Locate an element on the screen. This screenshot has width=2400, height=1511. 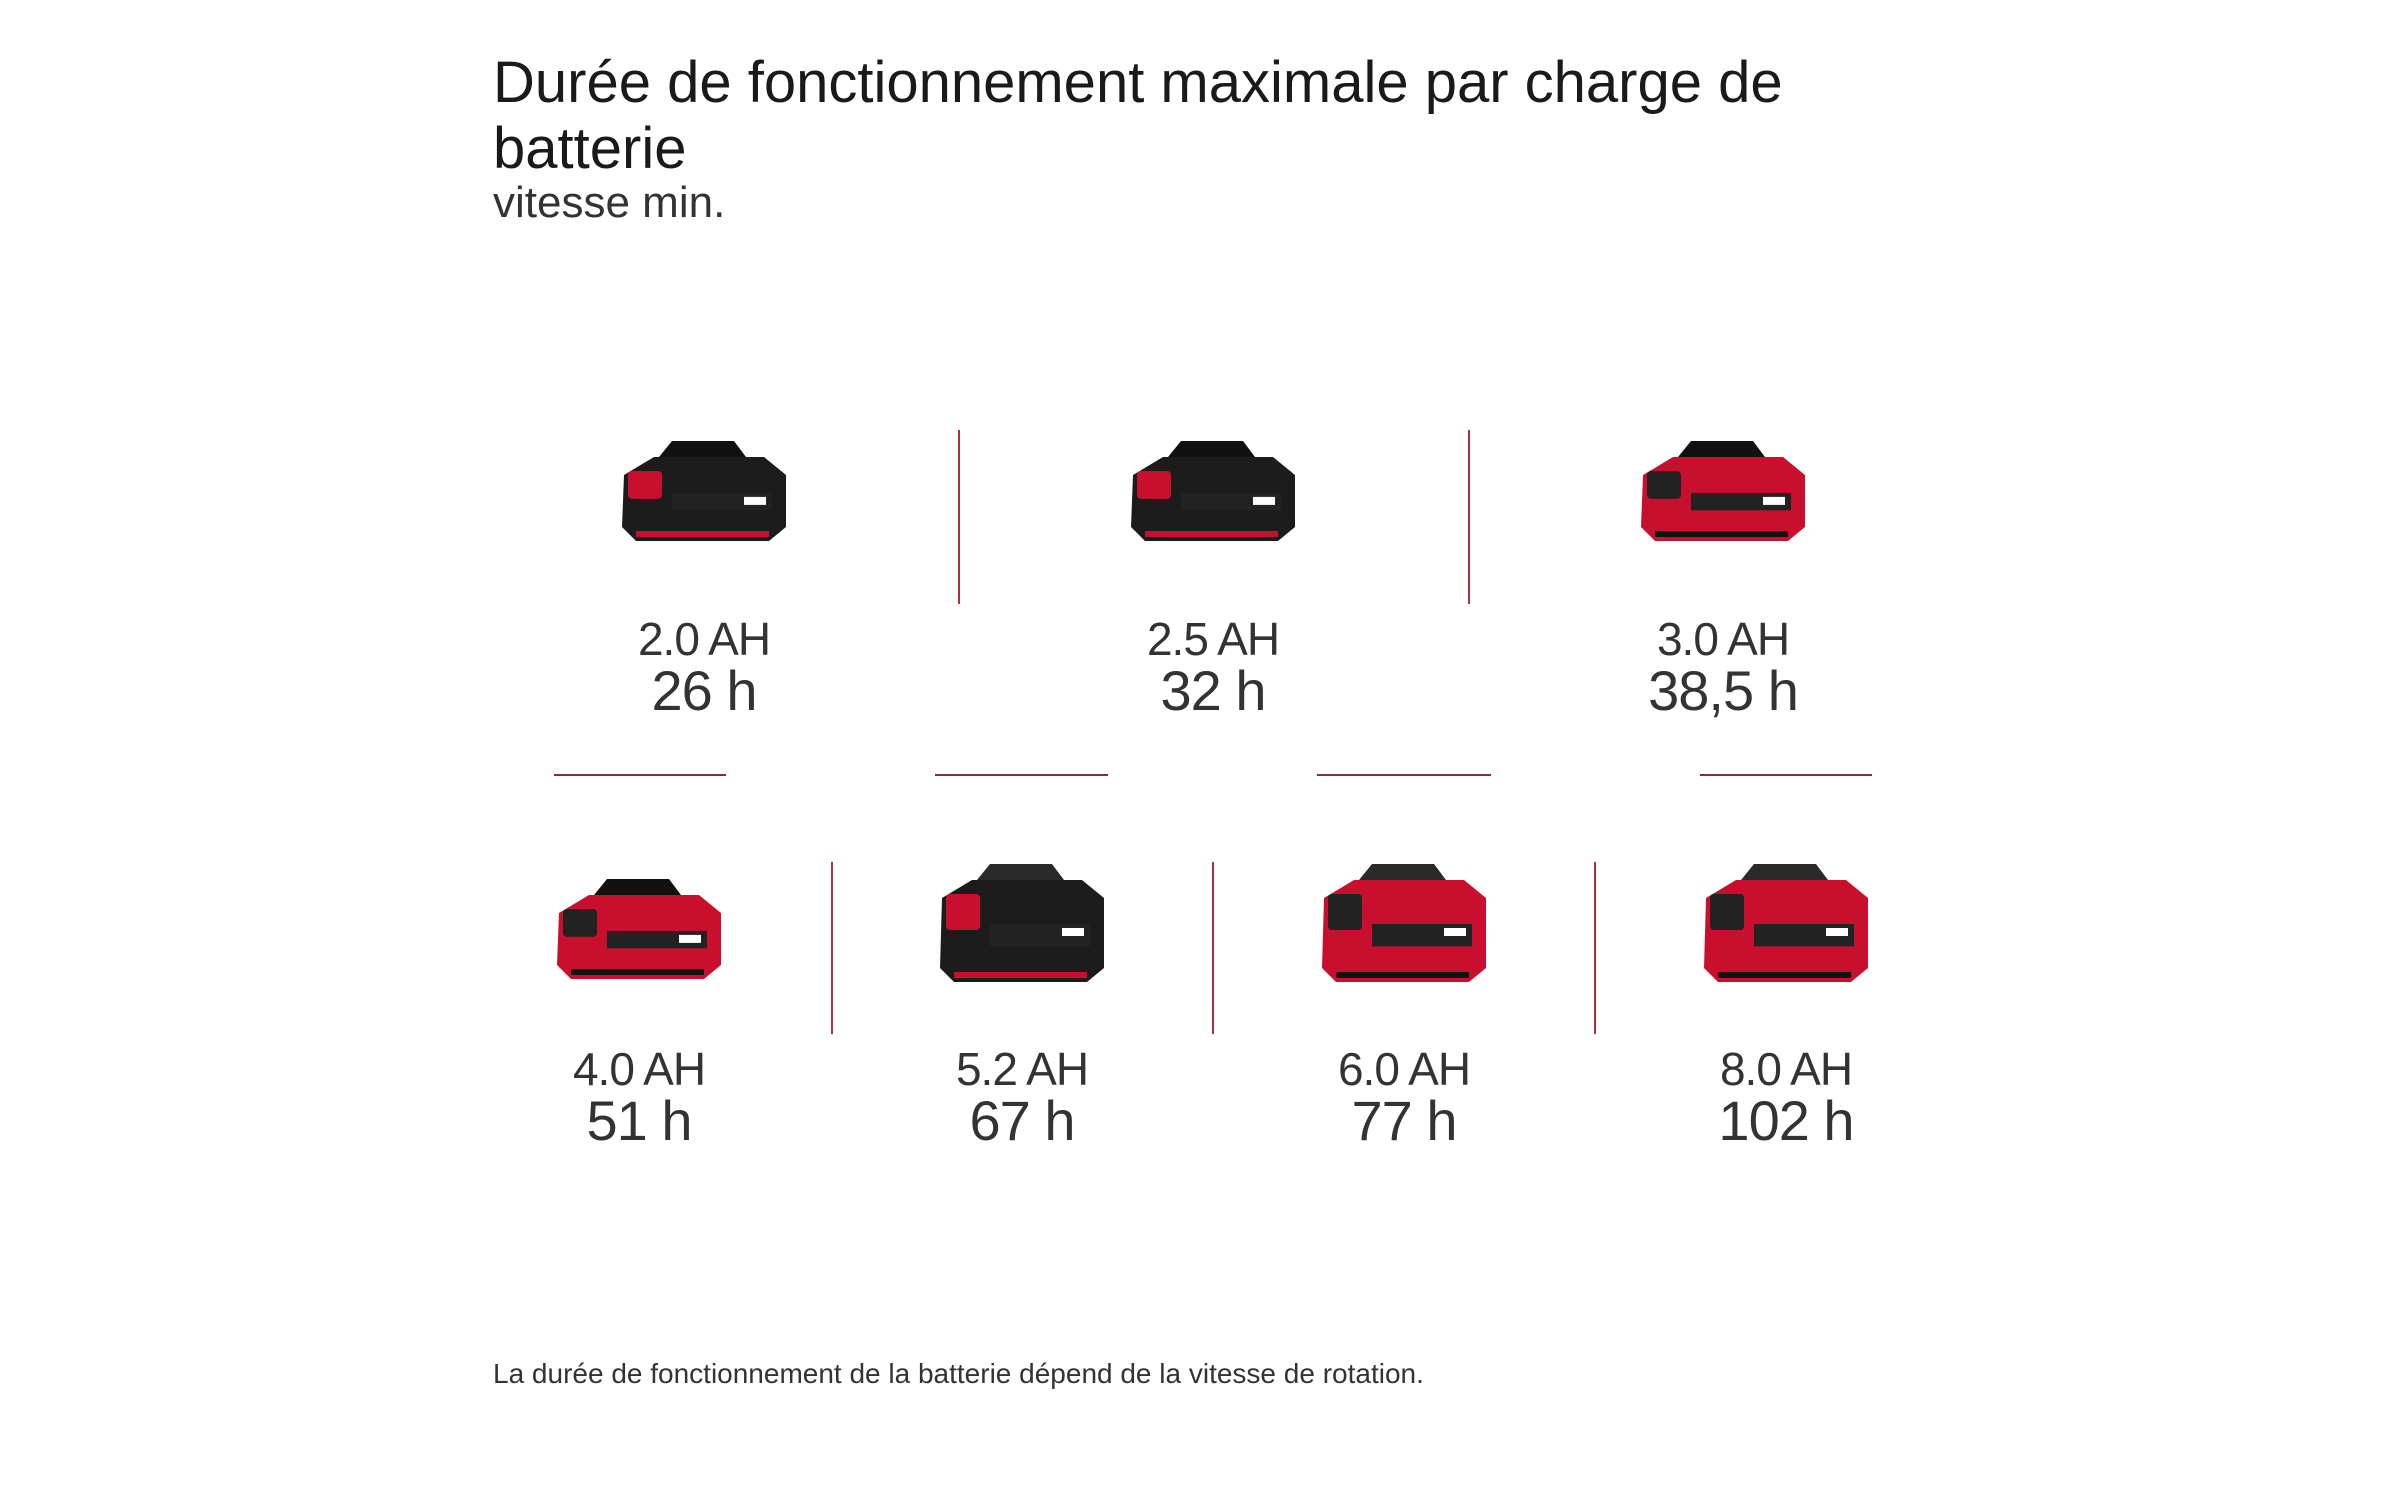
battery-runtime: 102 h is located at coordinates (1786, 1120).